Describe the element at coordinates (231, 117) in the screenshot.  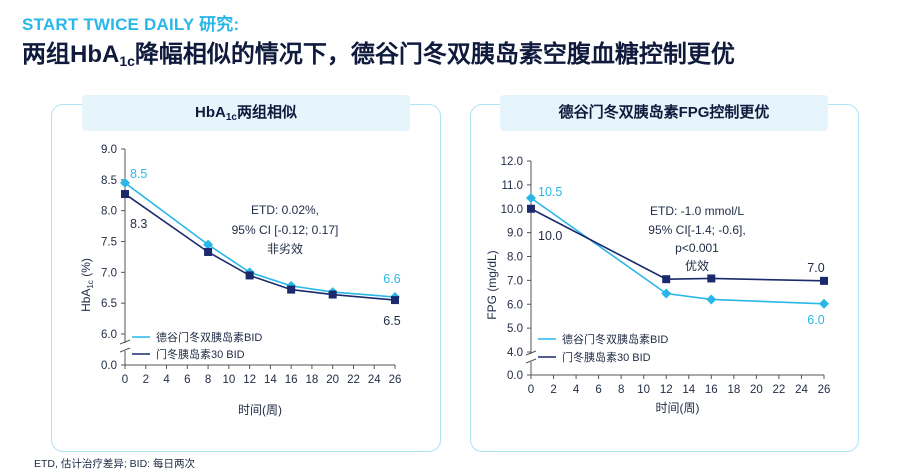
I see `chart-title-subscript: 1c` at that location.